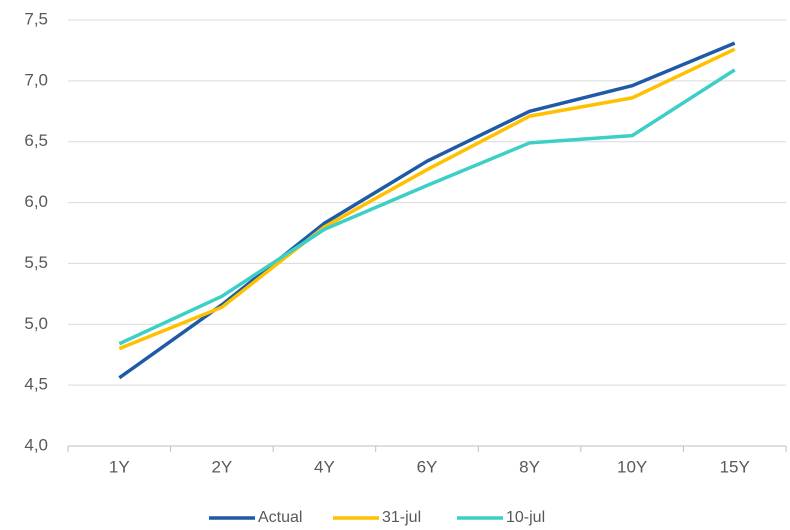 This screenshot has height=530, width=790. I want to click on x-tick-label: 6Y, so click(427, 466).